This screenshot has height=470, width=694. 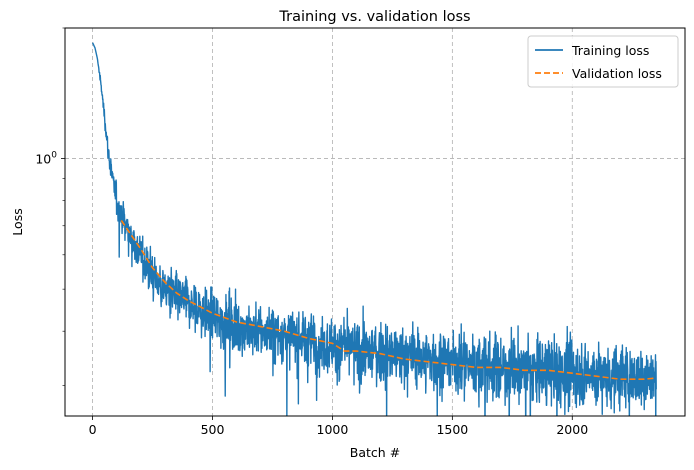 I want to click on legend: Training loss Validation loss, so click(x=603, y=61).